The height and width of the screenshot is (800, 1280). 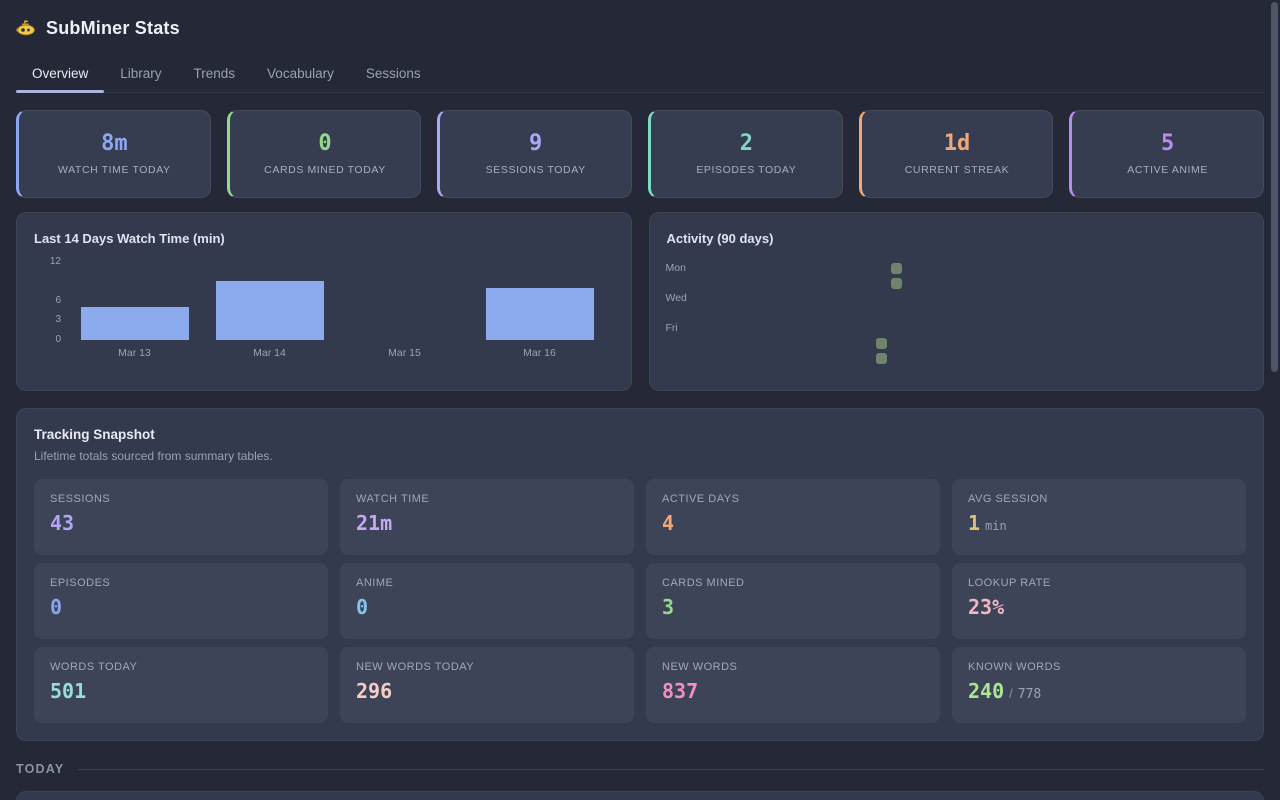 I want to click on tracking-tile-lookup-rate: LOOKUP RATE 23%, so click(x=1099, y=601).